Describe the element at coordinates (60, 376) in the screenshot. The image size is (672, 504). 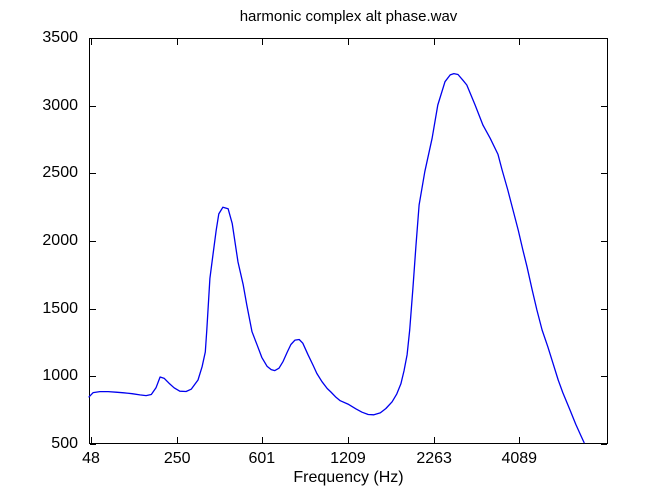
I see `y-tick-label: 1000` at that location.